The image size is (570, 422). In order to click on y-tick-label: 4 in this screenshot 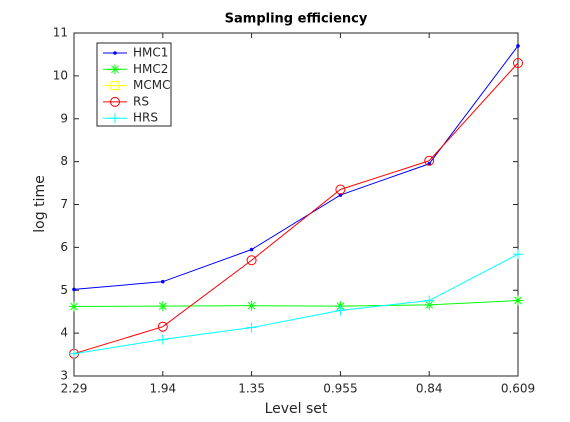, I will do `click(64, 333)`.